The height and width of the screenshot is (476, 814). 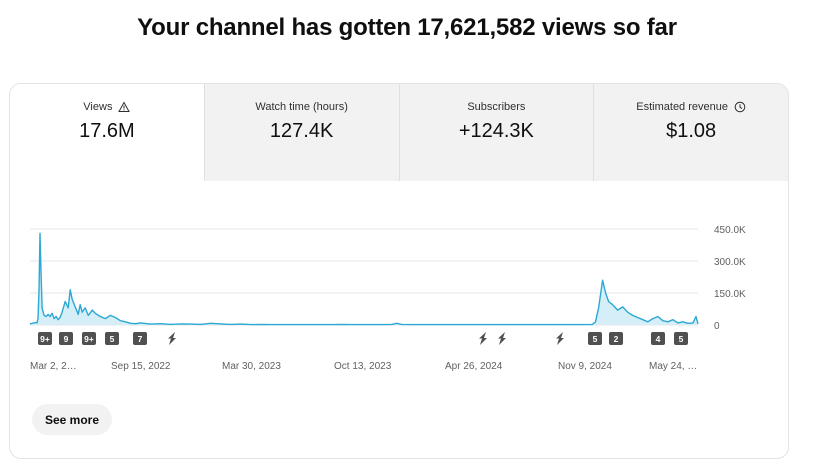 I want to click on x-tick-label: Nov 9, 2024, so click(x=585, y=366).